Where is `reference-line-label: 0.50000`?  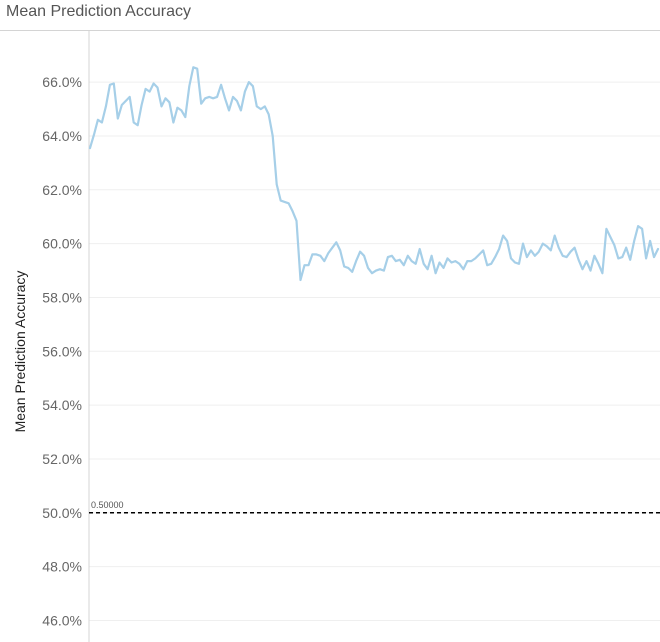
reference-line-label: 0.50000 is located at coordinates (107, 505).